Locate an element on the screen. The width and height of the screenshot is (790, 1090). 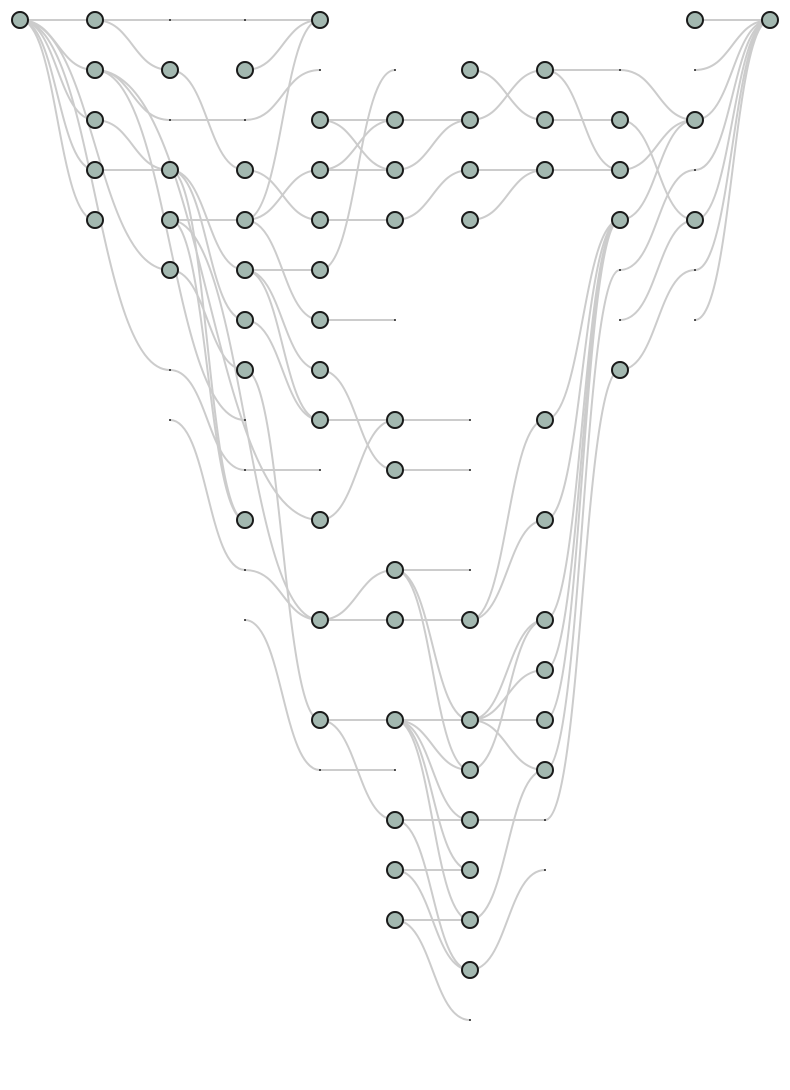
edge-h10-i4 is located at coordinates (582, 370).